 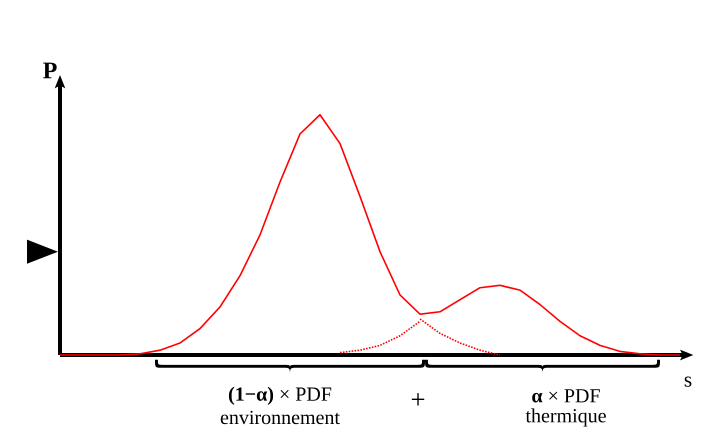 I want to click on text: α × PDF, so click(x=566, y=395).